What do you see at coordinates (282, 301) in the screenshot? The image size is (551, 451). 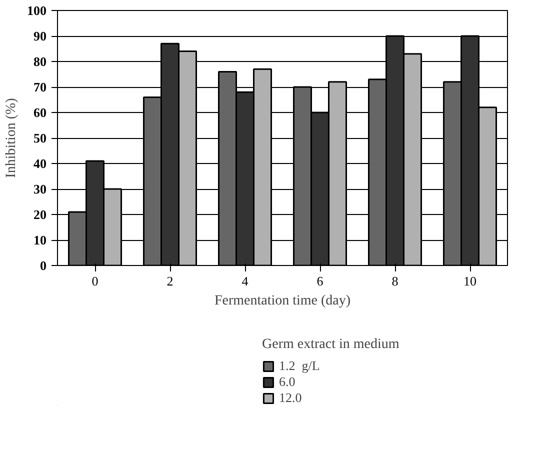 I see `x-axis-title: Fermentation time (day)` at bounding box center [282, 301].